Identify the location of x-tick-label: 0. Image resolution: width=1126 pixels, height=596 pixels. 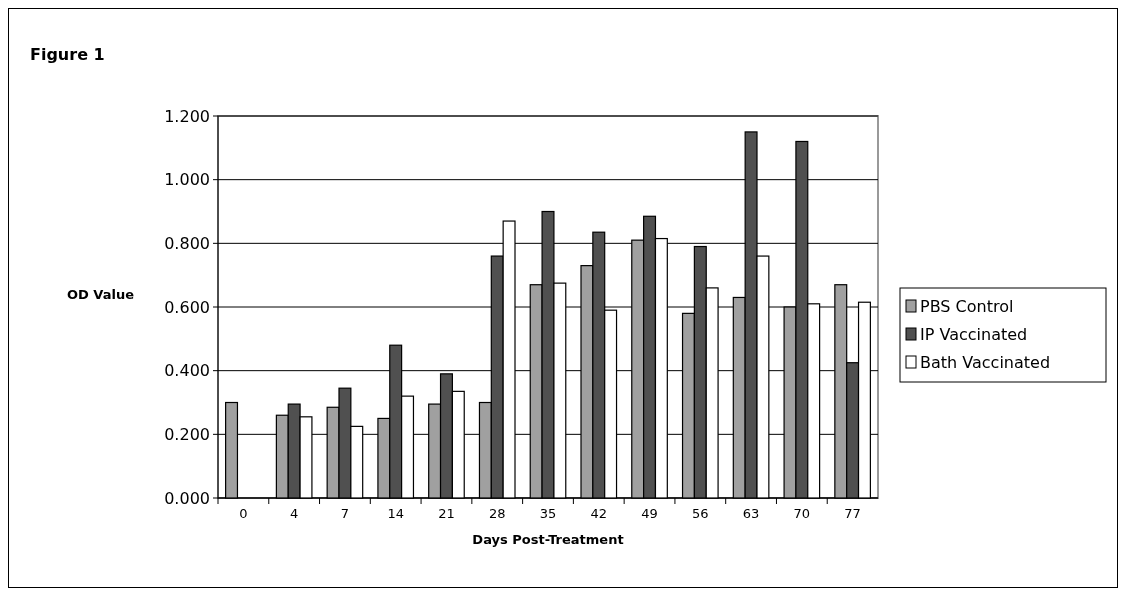
(243, 513).